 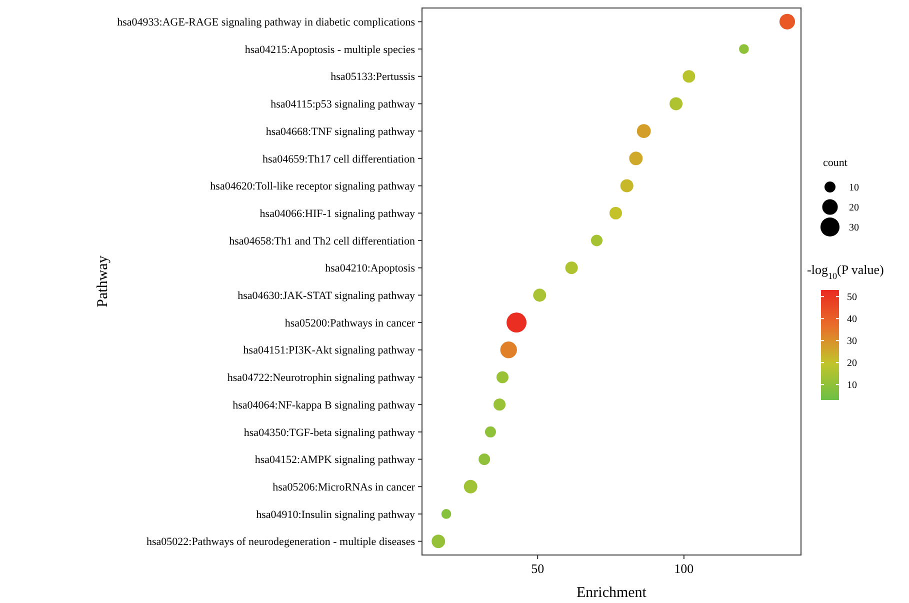 What do you see at coordinates (329, 350) in the screenshot?
I see `y-tick-label: hsa04151:PI3K-Akt signaling pathway` at bounding box center [329, 350].